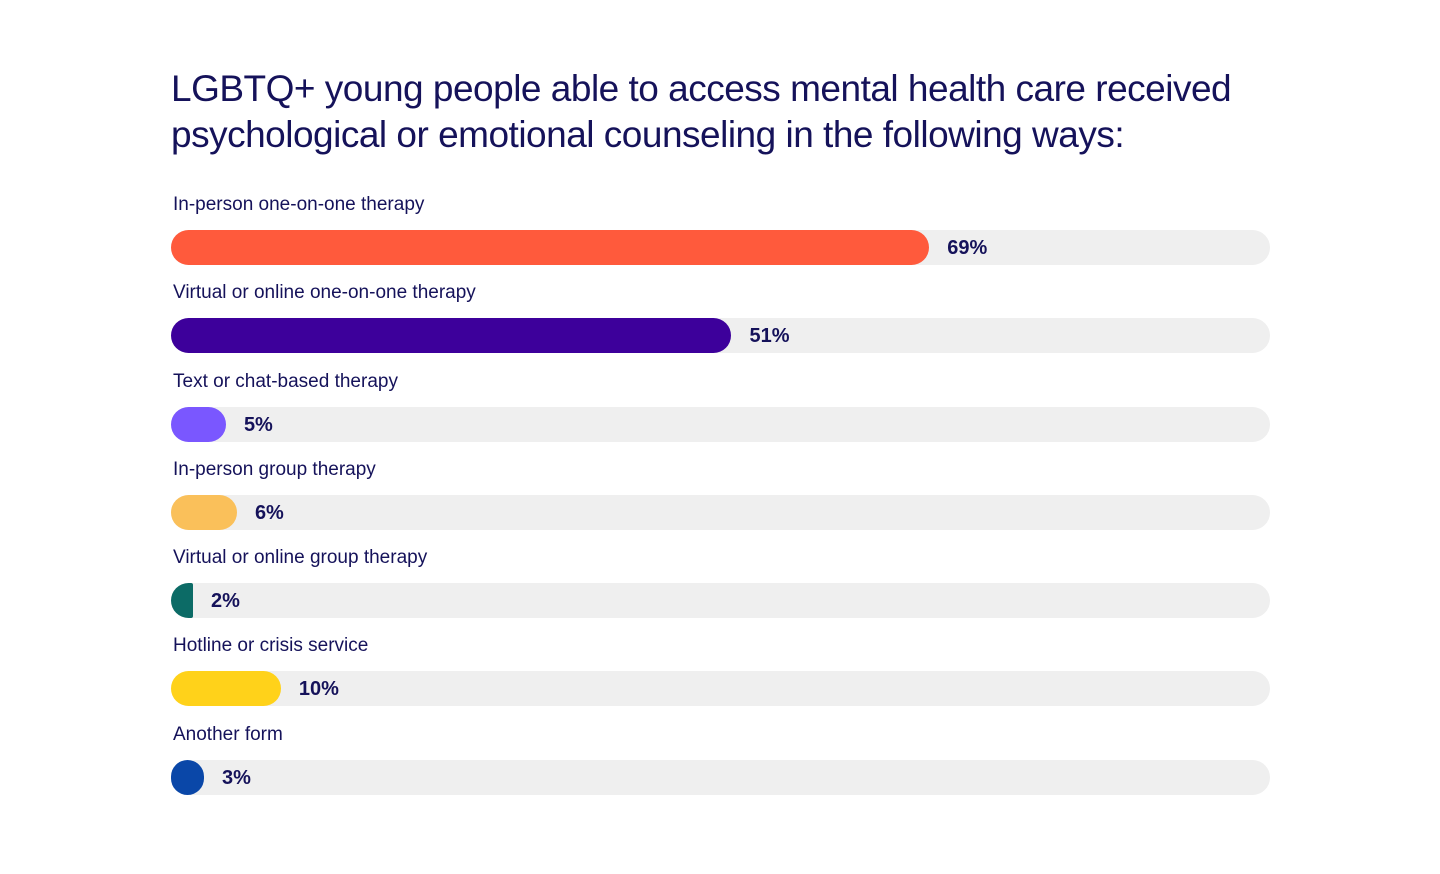  What do you see at coordinates (720, 601) in the screenshot?
I see `bar-track: 2%` at bounding box center [720, 601].